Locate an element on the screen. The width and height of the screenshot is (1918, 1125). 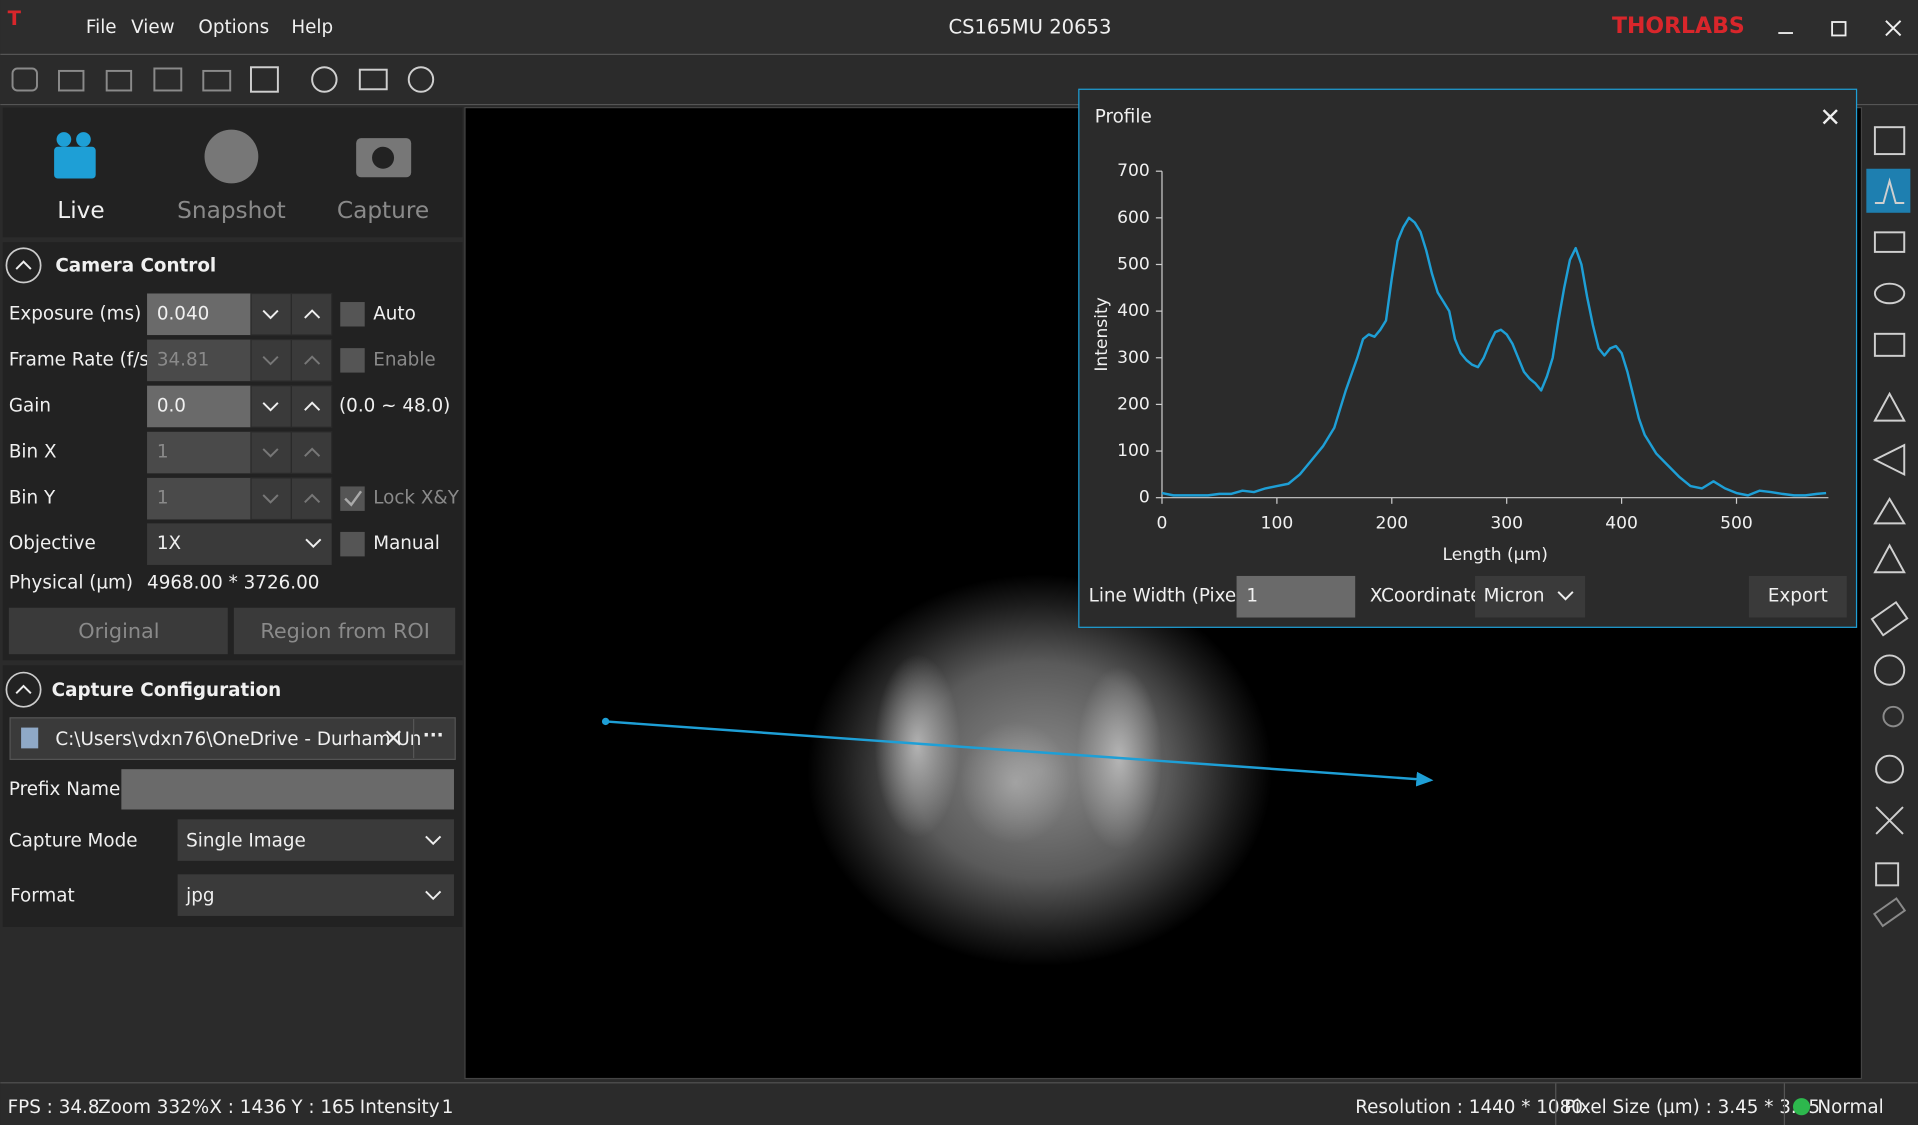
tab: Capture is located at coordinates (383, 210).